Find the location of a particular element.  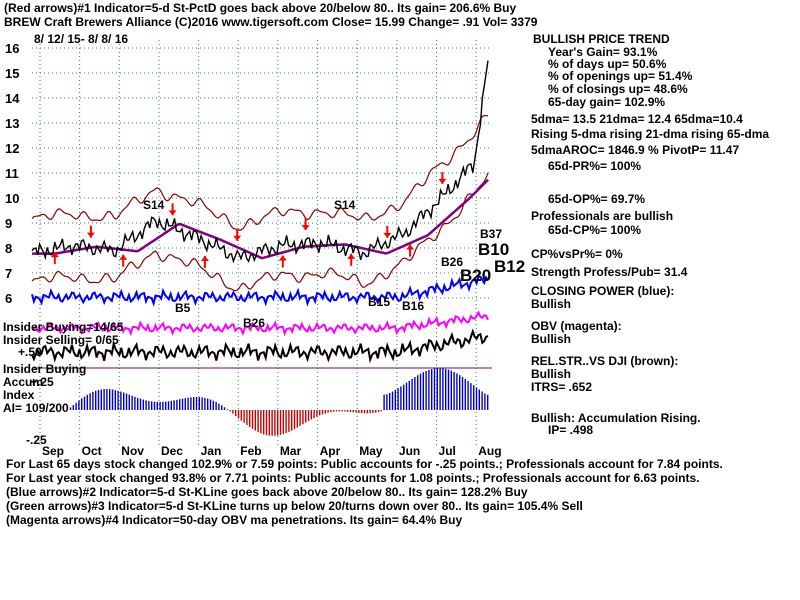

accum-label: Accum is located at coordinates (23, 382).